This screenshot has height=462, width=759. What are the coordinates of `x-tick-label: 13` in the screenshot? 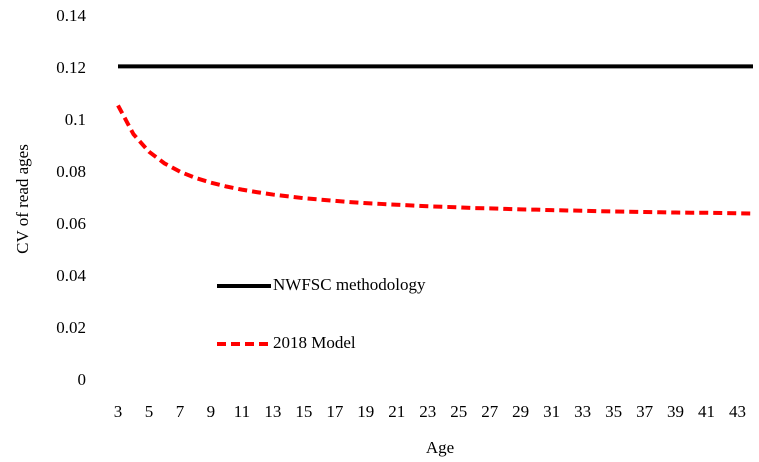 It's located at (272, 411).